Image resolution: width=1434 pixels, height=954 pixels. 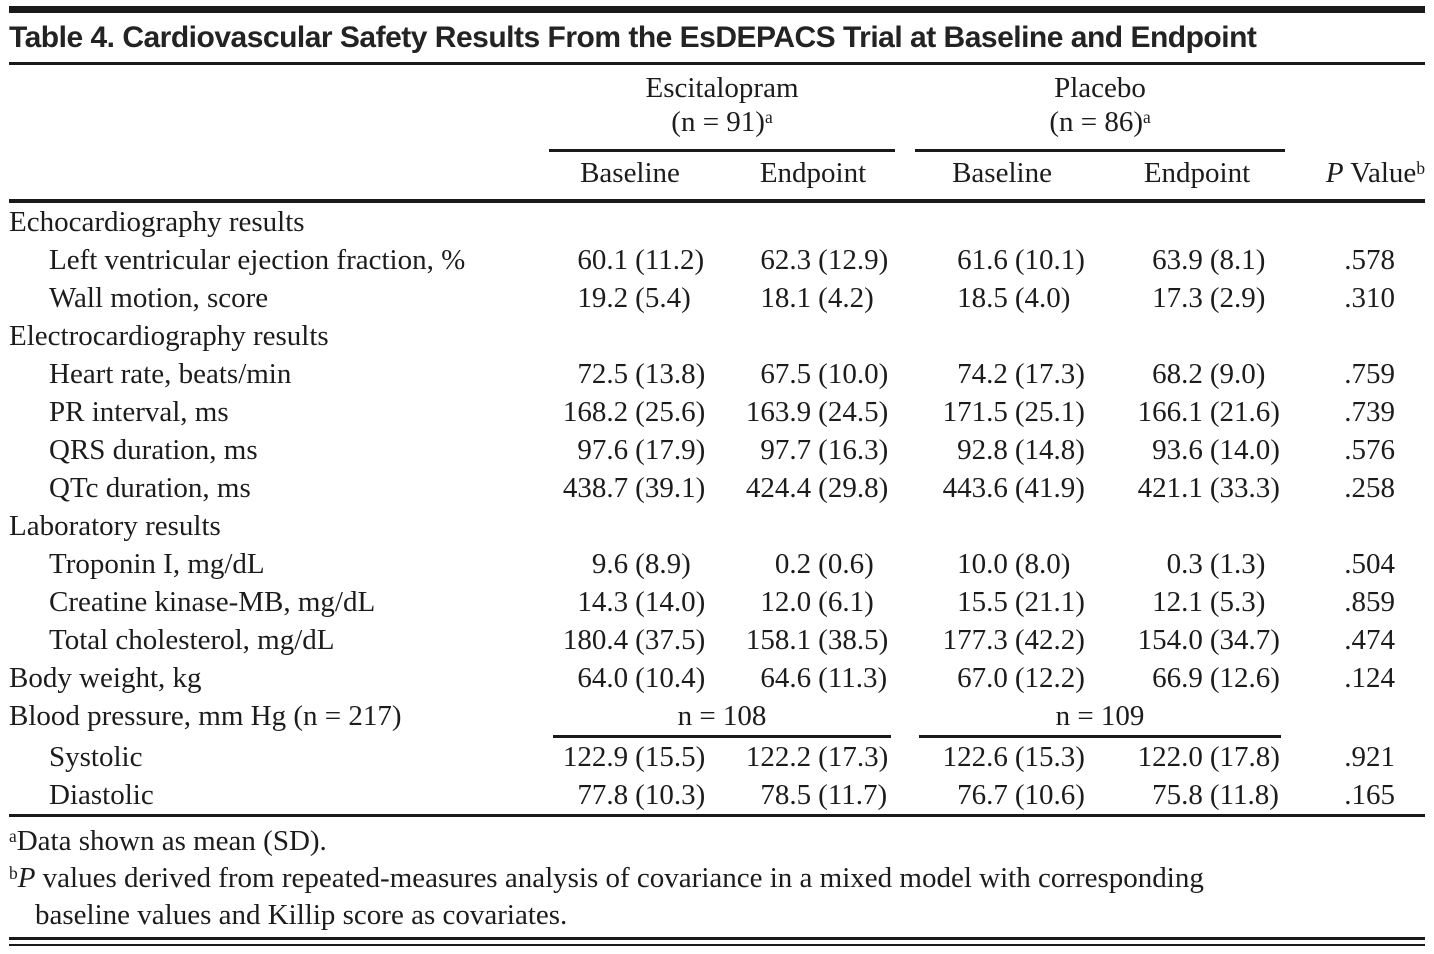 What do you see at coordinates (1370, 260) in the screenshot?
I see `p-value-cell: .578` at bounding box center [1370, 260].